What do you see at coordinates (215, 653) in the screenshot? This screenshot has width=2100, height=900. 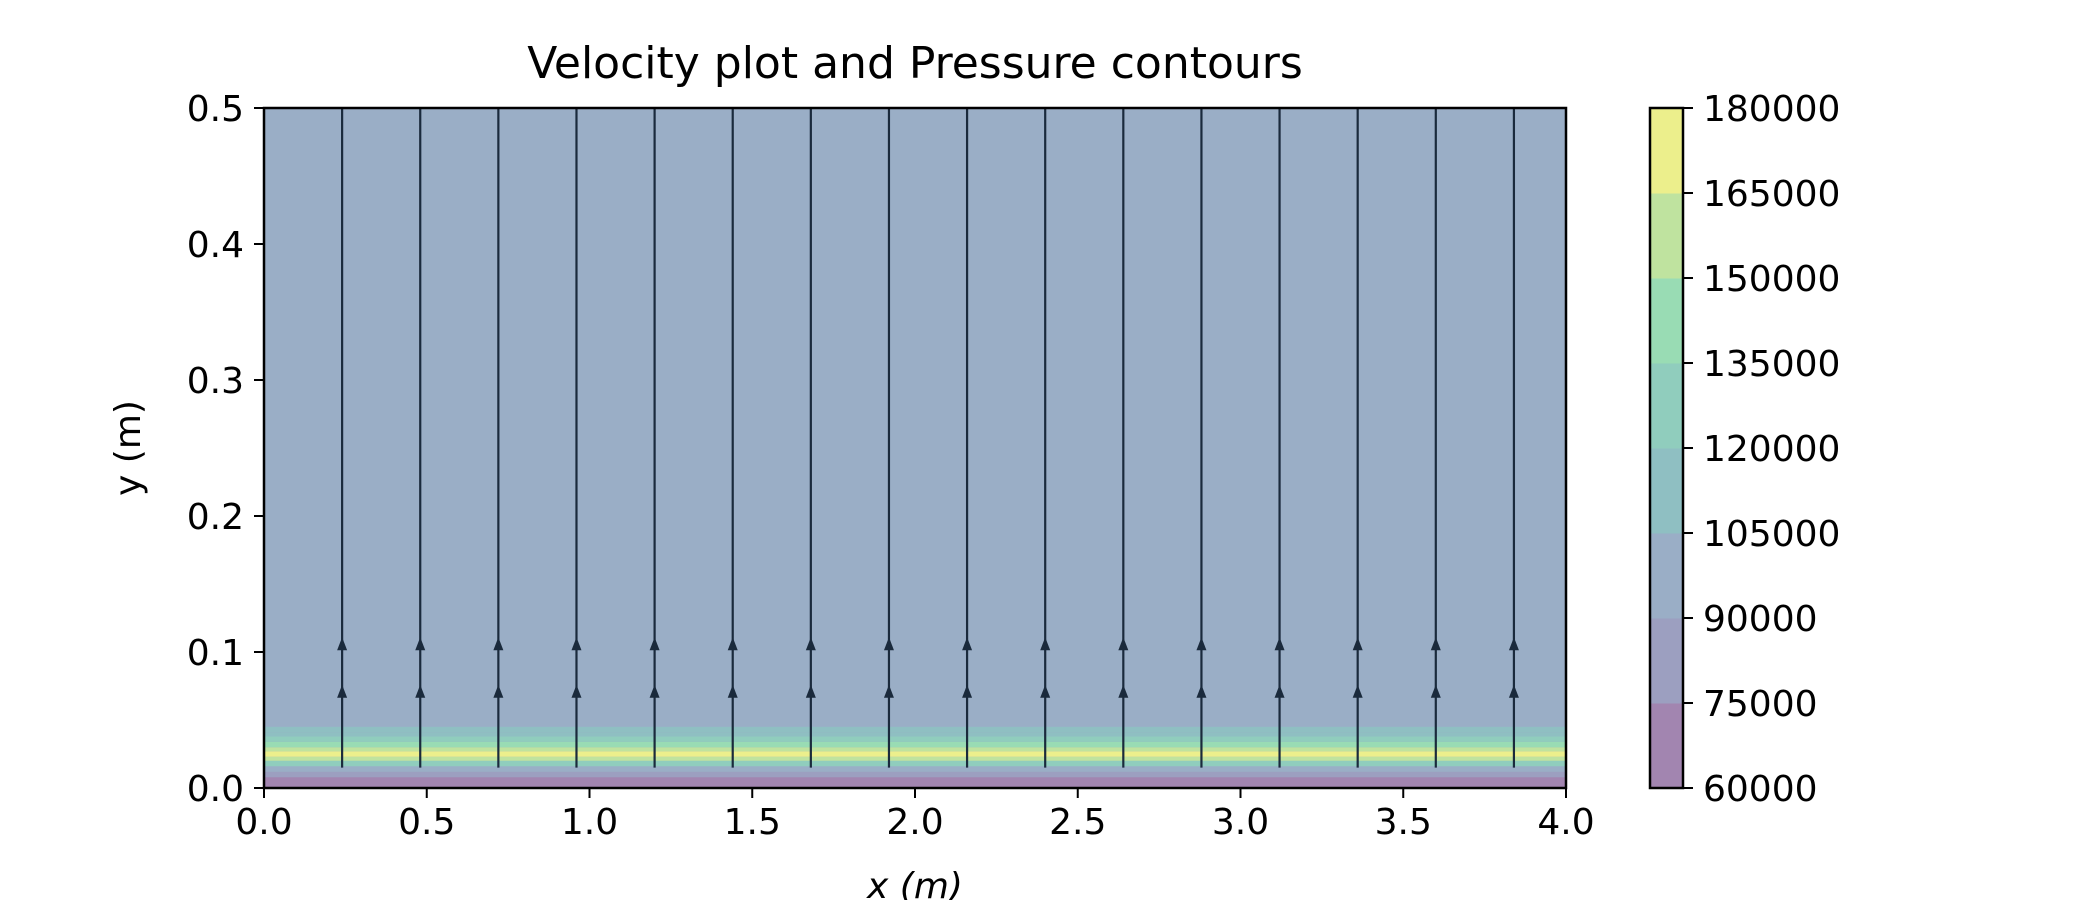 I see `y-tick-label: 0.1` at bounding box center [215, 653].